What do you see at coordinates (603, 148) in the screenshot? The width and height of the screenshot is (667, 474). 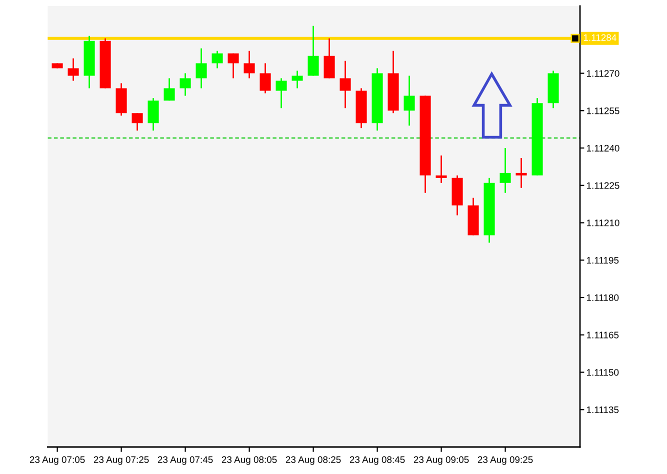 I see `y-tick-label: 1.11240` at bounding box center [603, 148].